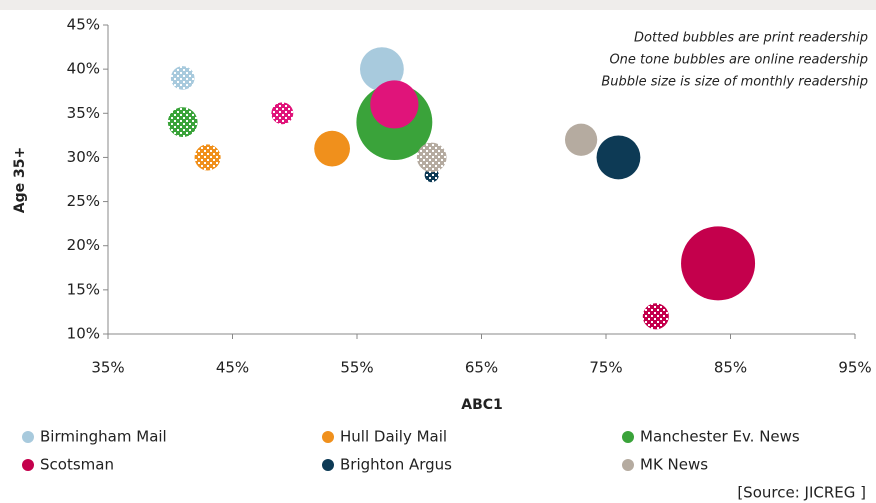 This screenshot has width=876, height=503. Describe the element at coordinates (356, 368) in the screenshot. I see `x-tick-label: 55%` at that location.